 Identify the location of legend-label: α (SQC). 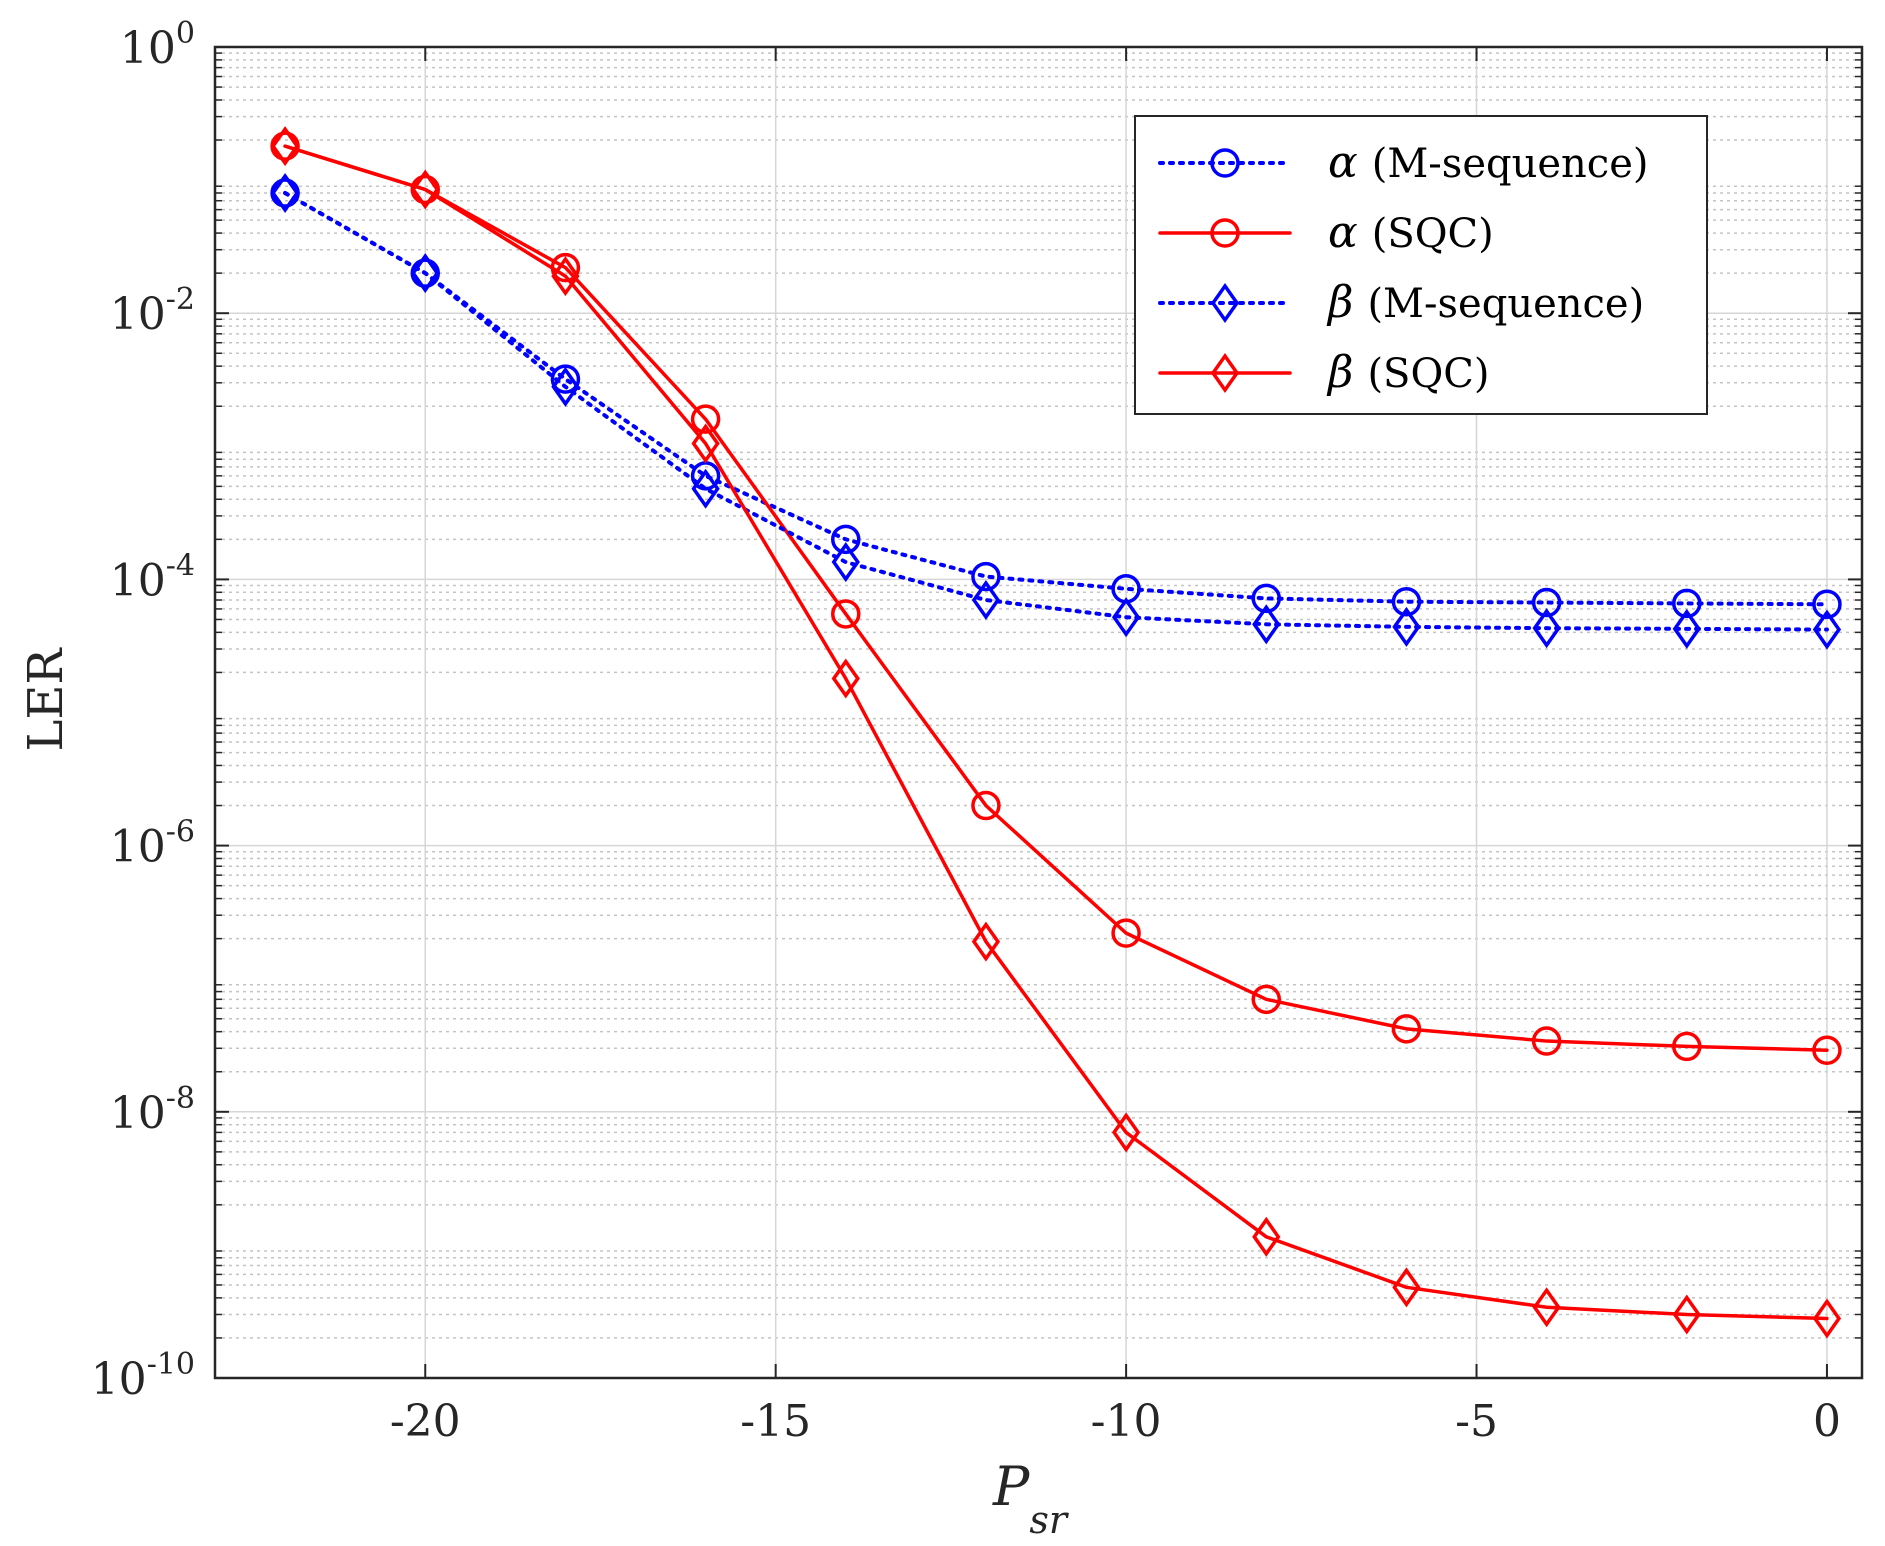
(1411, 232).